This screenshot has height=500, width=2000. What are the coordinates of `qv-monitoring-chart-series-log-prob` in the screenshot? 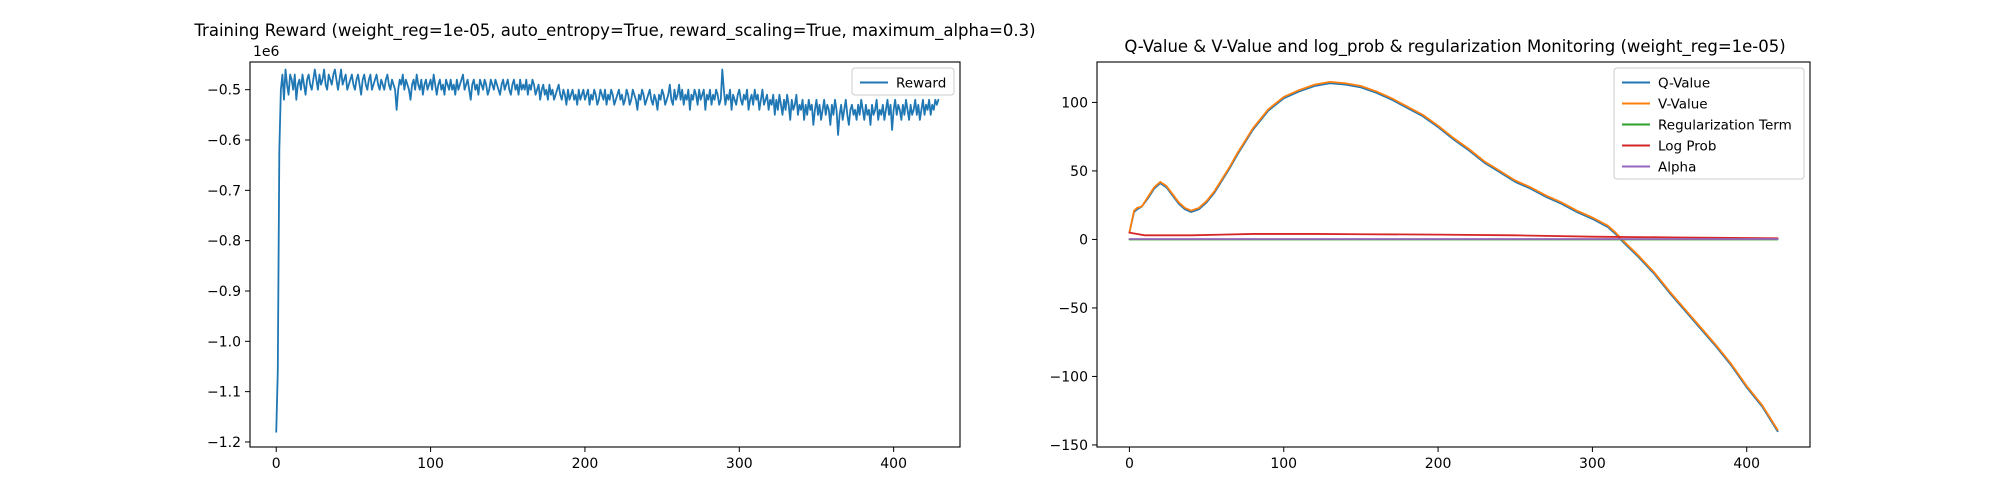 It's located at (1453, 235).